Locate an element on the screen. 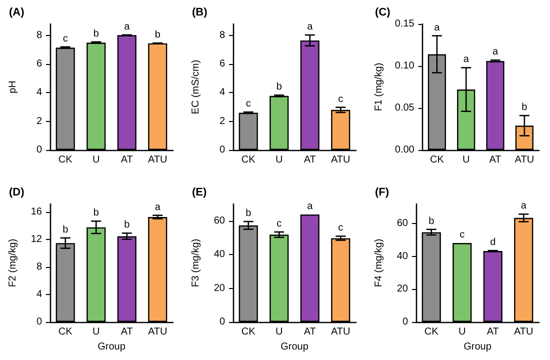 The height and width of the screenshot is (360, 550). y-tick-label: 16 is located at coordinates (36, 212).